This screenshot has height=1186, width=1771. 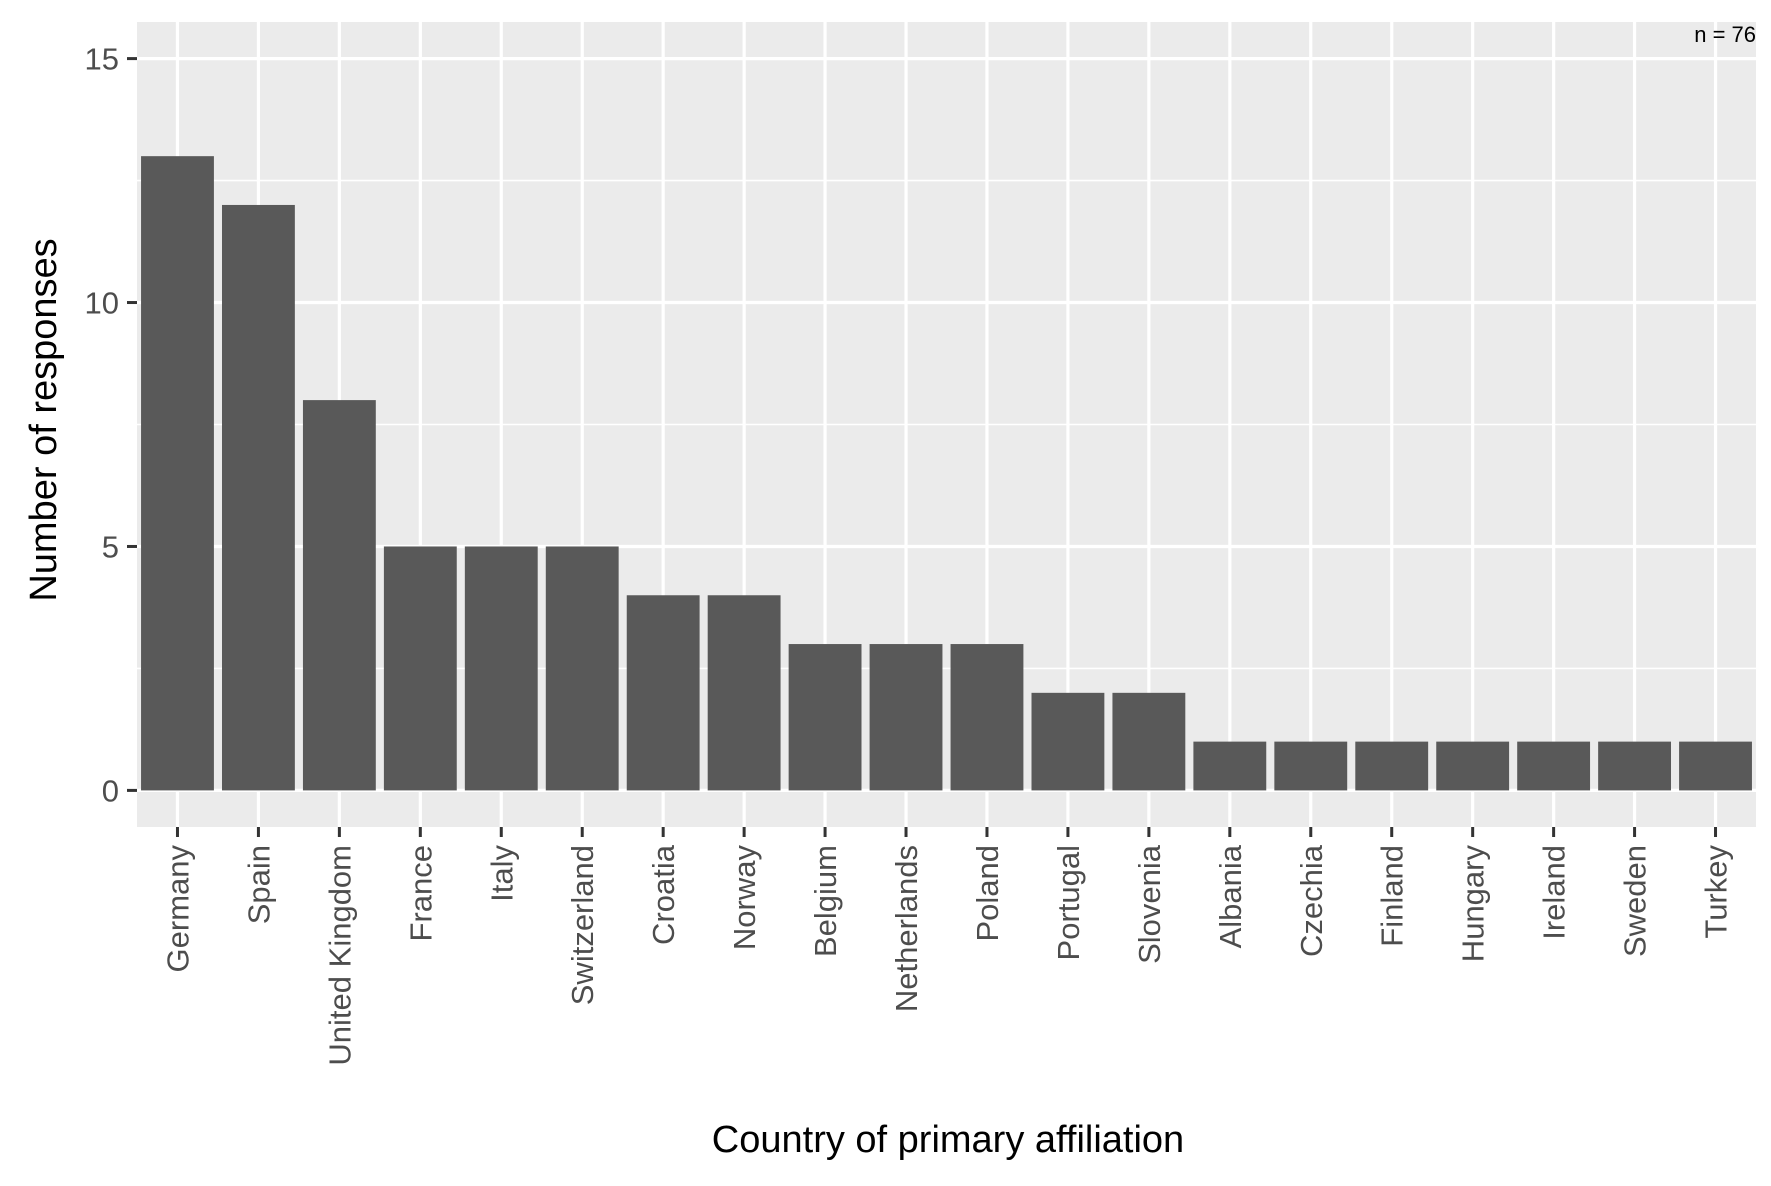 I want to click on y-tick-label: 0, so click(x=110, y=790).